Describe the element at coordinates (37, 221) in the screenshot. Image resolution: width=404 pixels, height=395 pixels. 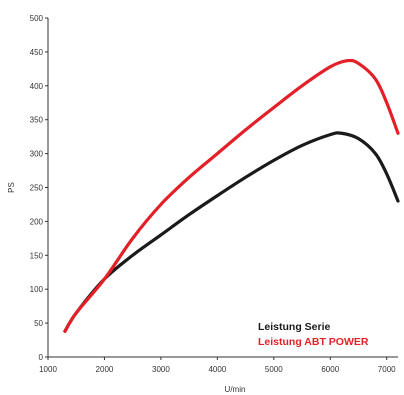
I see `y-tick-label: 200` at that location.